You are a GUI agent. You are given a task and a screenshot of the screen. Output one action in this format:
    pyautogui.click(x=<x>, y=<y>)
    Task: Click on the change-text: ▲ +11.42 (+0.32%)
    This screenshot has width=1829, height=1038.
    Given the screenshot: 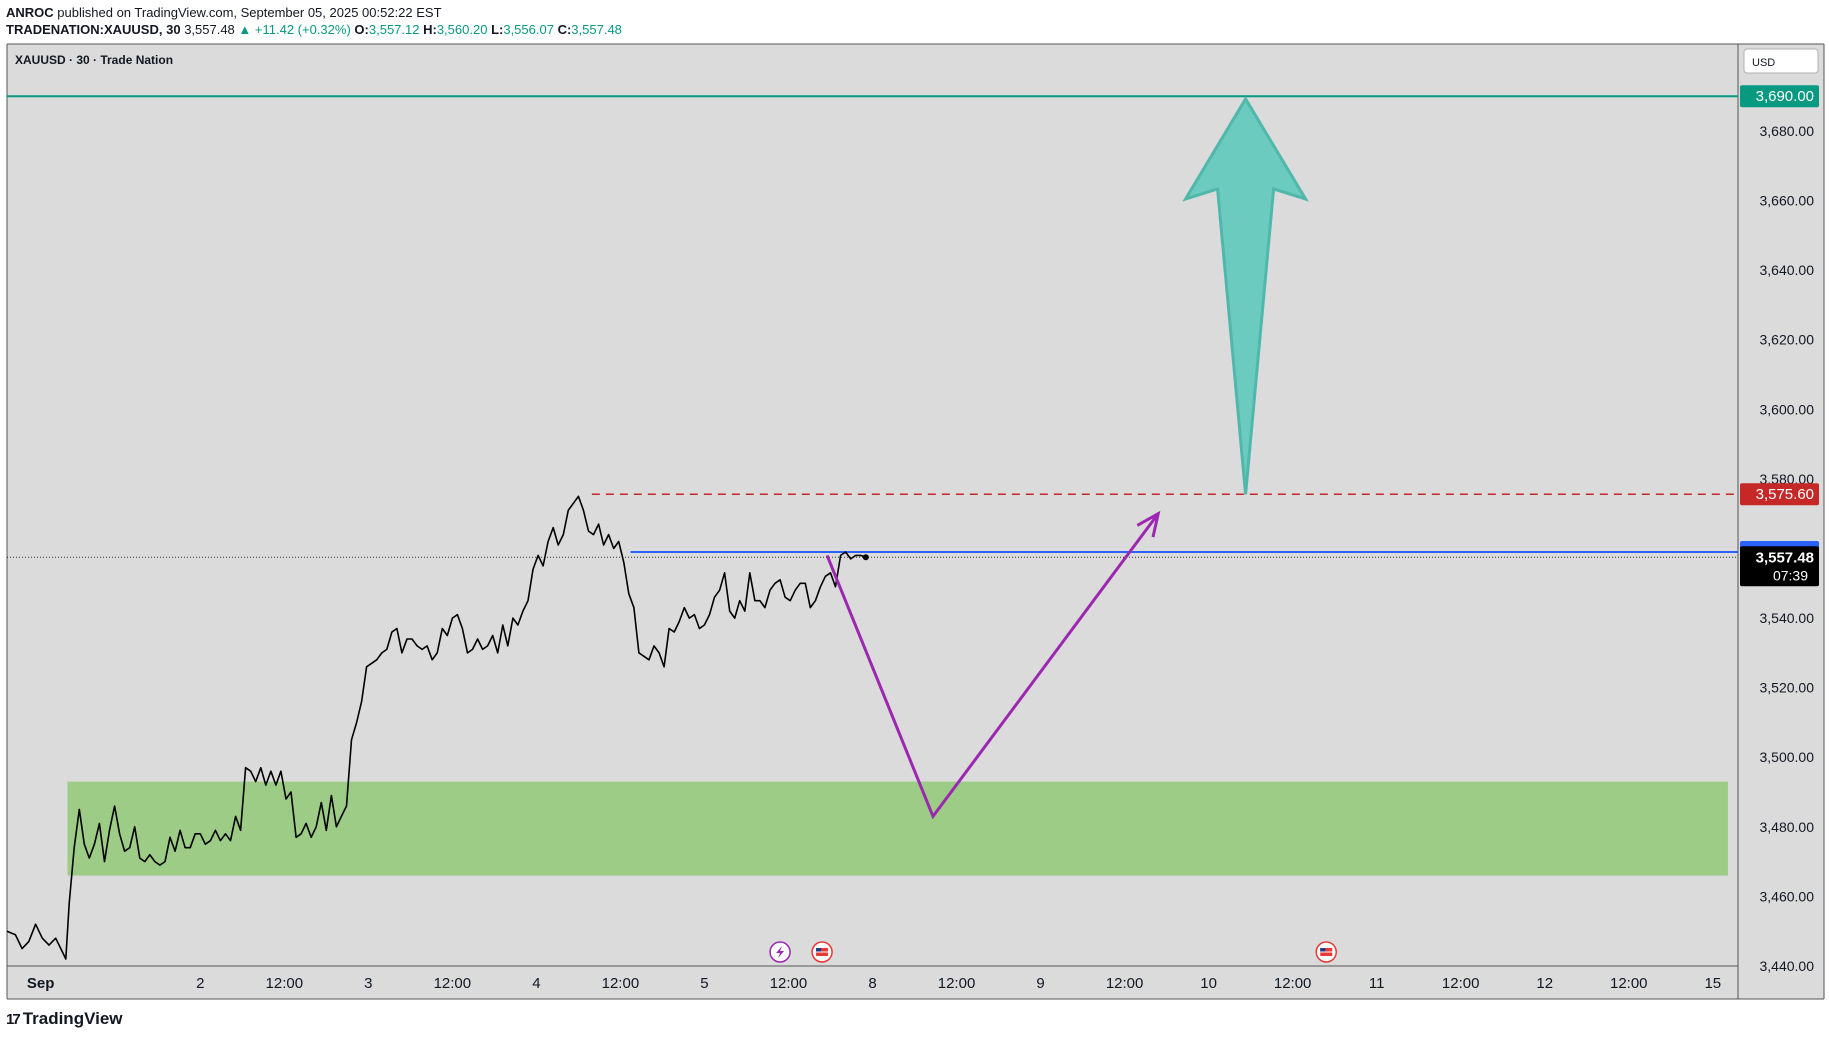 What is the action you would take?
    pyautogui.click(x=294, y=29)
    